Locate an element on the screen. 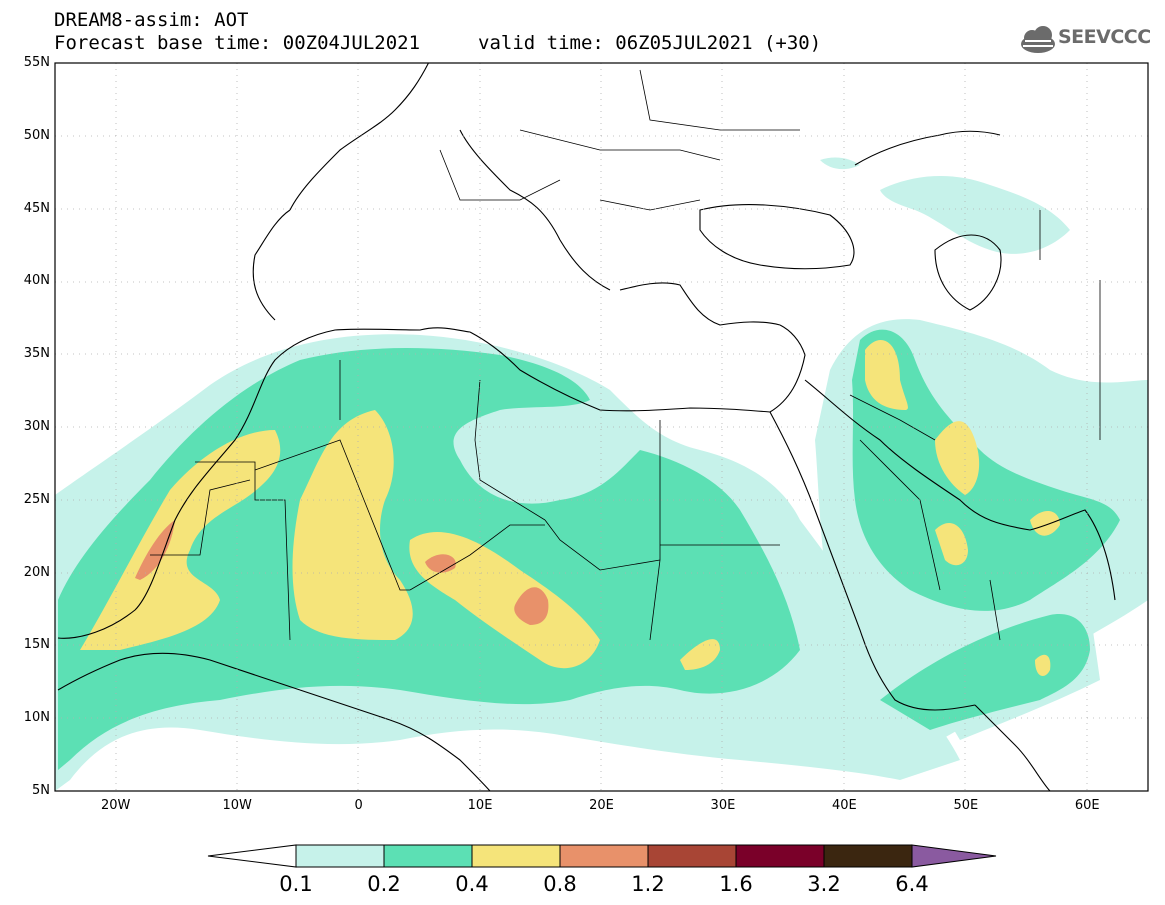 This screenshot has width=1165, height=905. colorbar-label: 0.2 is located at coordinates (384, 884).